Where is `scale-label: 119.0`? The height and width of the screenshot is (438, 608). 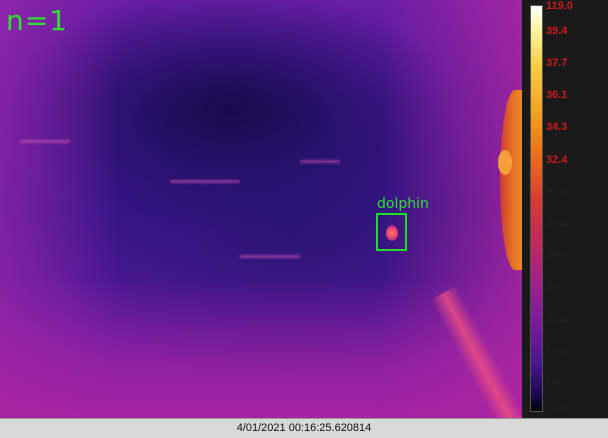 scale-label: 119.0 is located at coordinates (559, 6).